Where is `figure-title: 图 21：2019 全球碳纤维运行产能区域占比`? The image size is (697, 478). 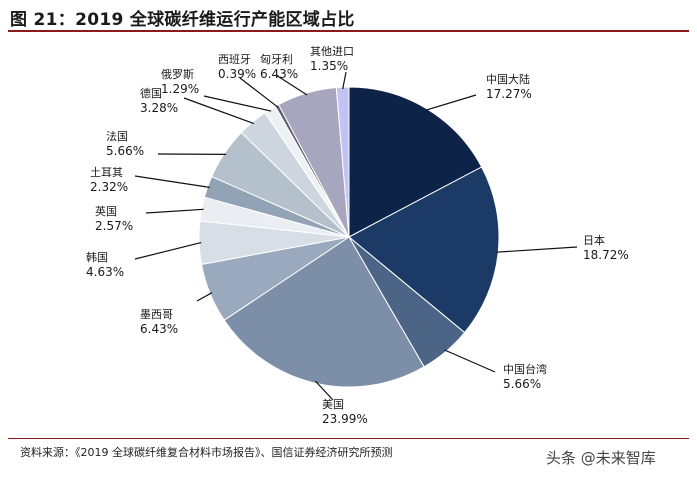 figure-title: 图 21：2019 全球碳纤维运行产能区域占比 is located at coordinates (182, 20).